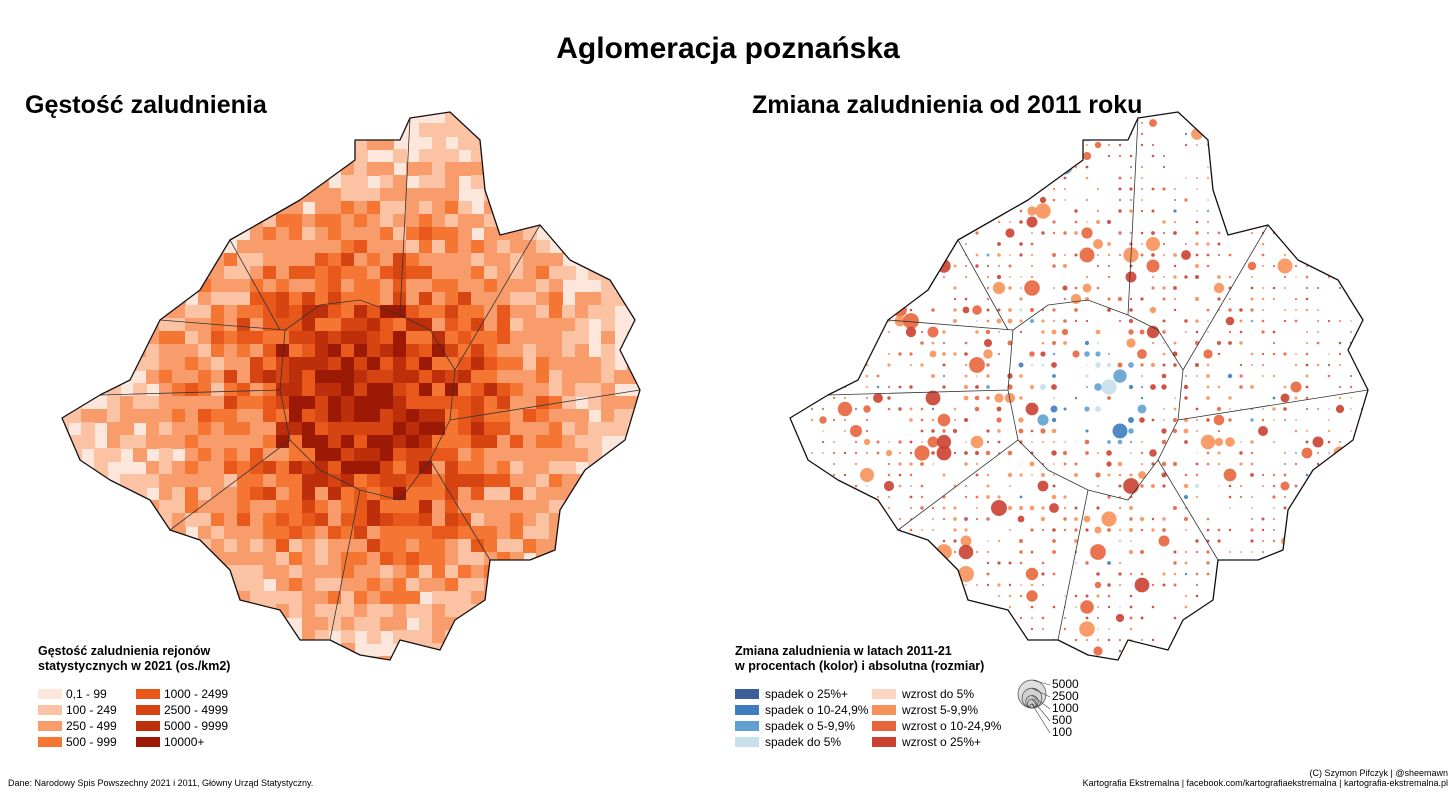 The image size is (1456, 794). I want to click on leader-line, so click(1041, 710).